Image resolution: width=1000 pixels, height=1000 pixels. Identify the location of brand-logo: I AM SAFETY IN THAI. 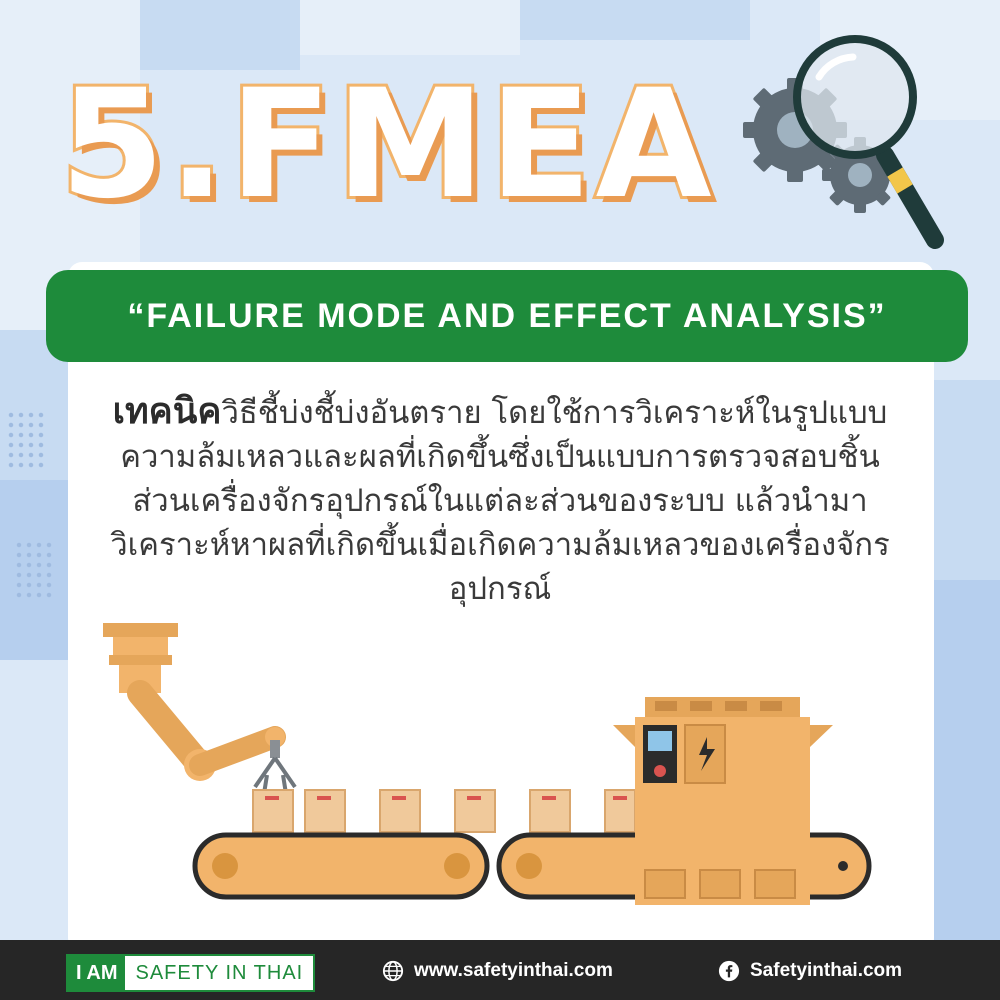
(191, 973).